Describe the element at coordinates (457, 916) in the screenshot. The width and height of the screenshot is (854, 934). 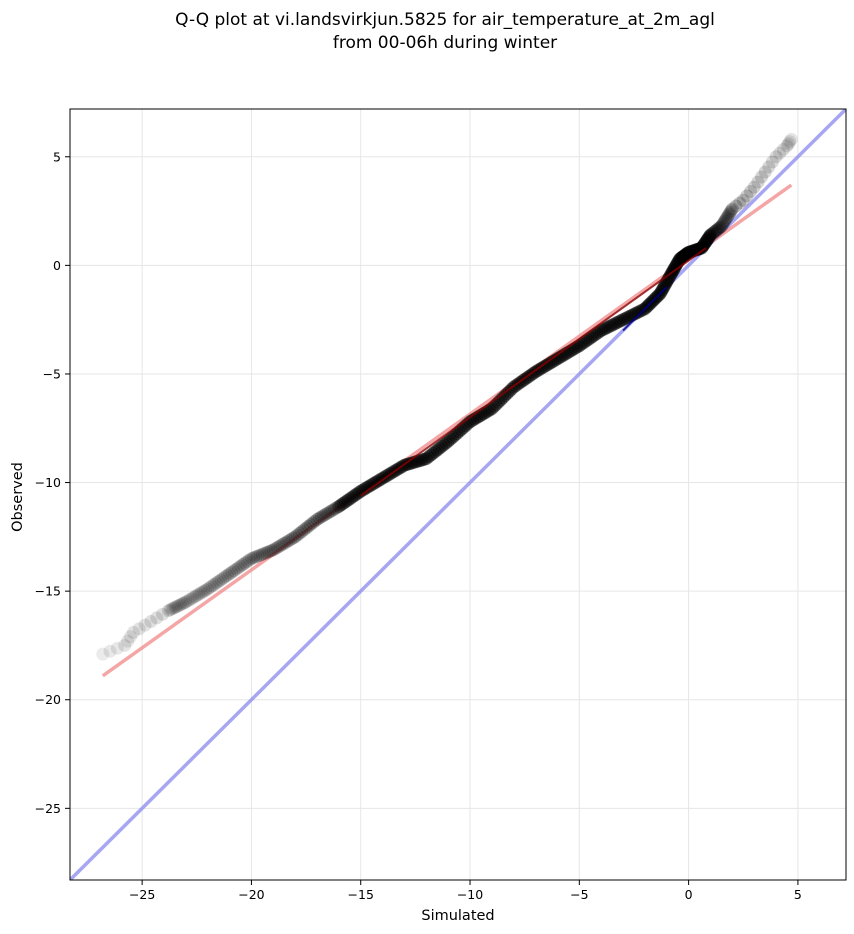
I see `x-axis-label: Simulated` at that location.